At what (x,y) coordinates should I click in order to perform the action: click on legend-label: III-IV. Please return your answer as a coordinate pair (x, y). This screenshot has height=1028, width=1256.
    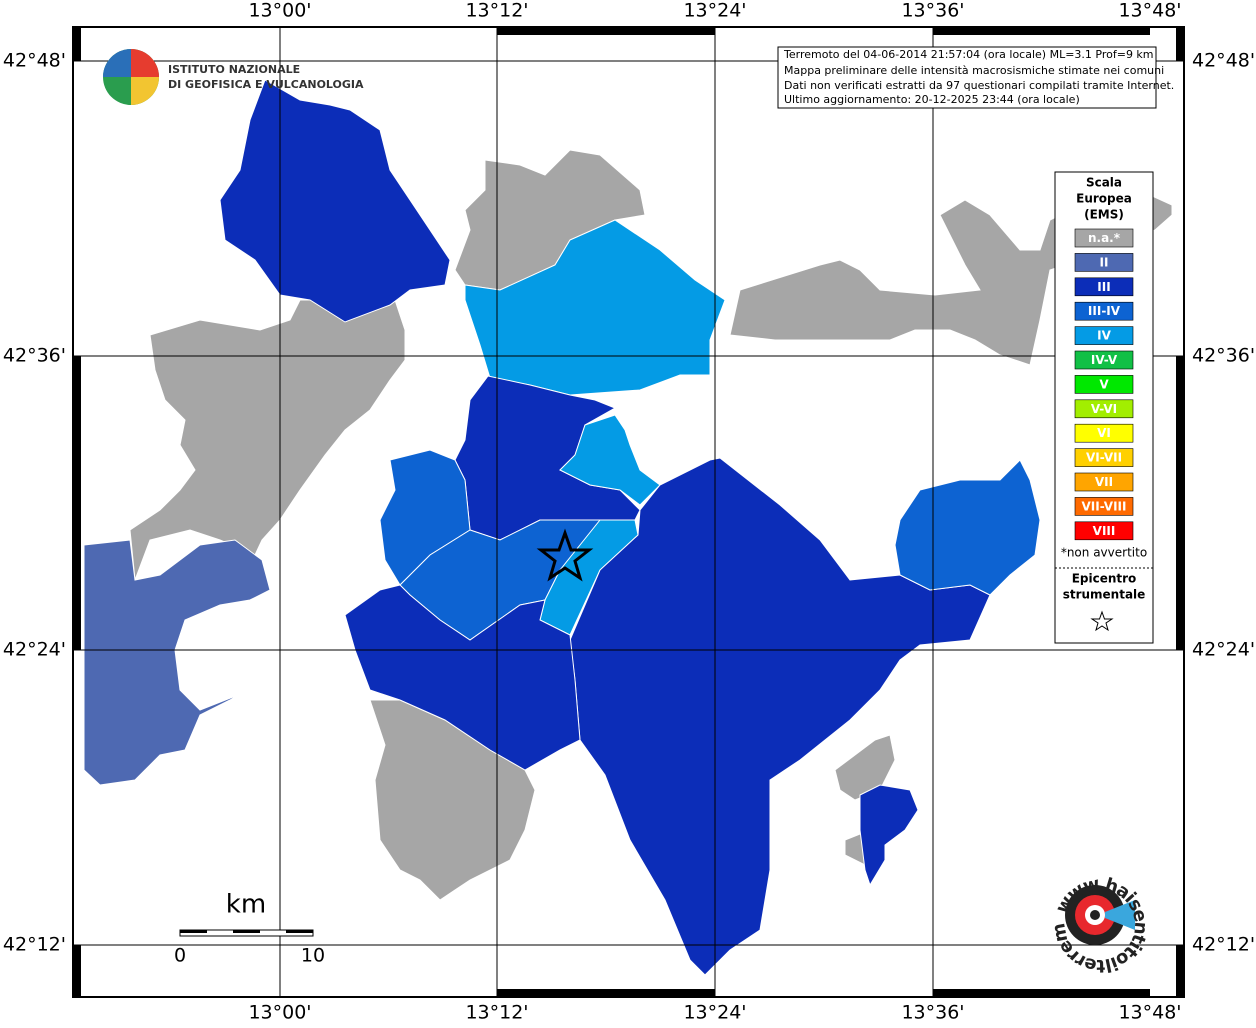
    Looking at the image, I should click on (1104, 311).